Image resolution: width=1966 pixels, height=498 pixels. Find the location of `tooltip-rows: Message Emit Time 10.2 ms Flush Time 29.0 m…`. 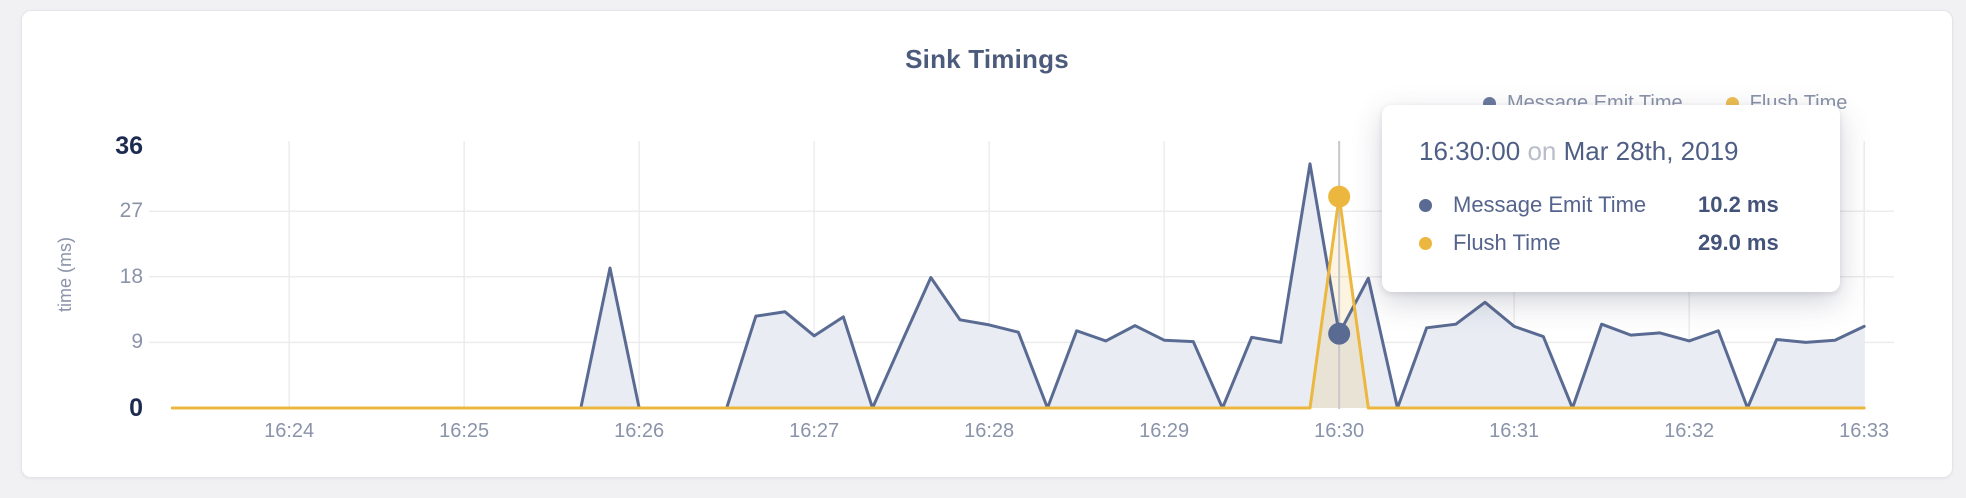

tooltip-rows: Message Emit Time 10.2 ms Flush Time 29.0 m… is located at coordinates (1629, 224).